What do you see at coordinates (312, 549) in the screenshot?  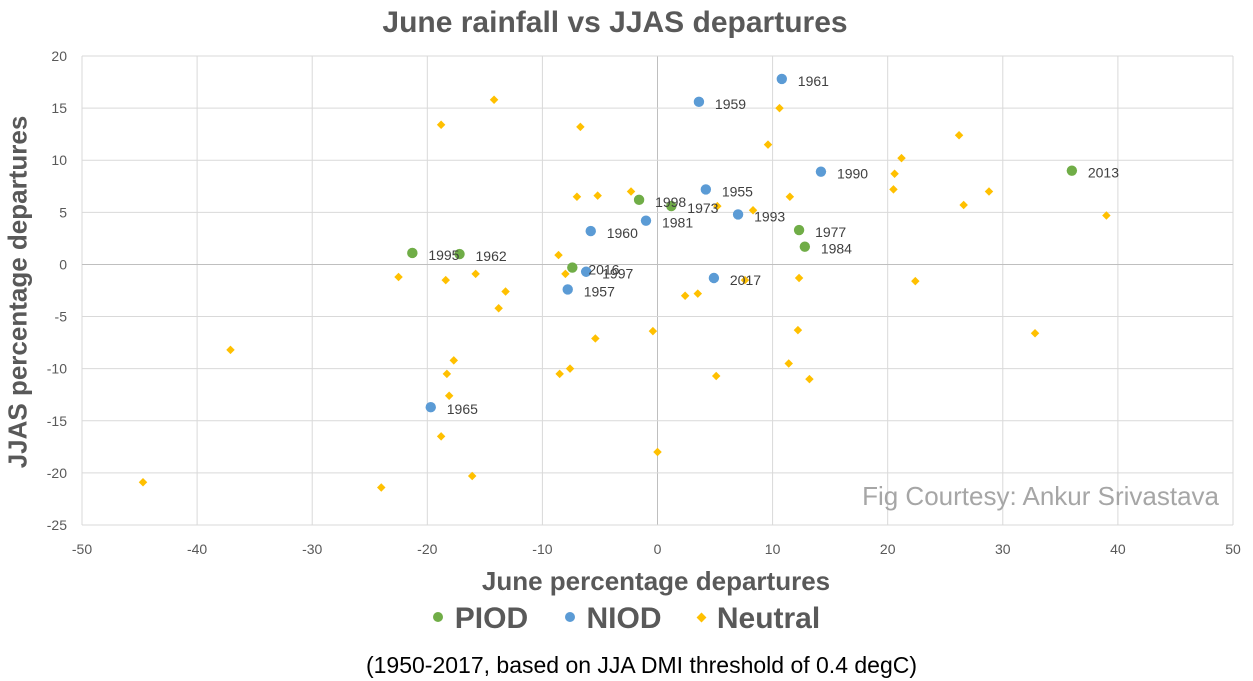 I see `x-tick-label: -30` at bounding box center [312, 549].